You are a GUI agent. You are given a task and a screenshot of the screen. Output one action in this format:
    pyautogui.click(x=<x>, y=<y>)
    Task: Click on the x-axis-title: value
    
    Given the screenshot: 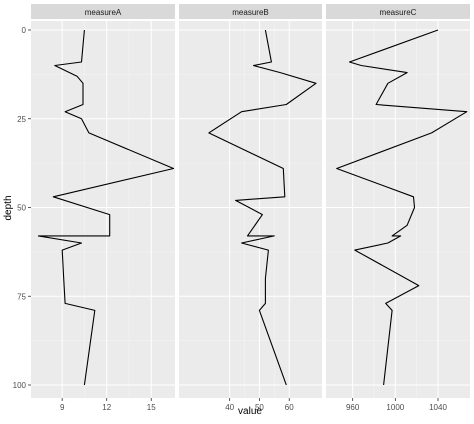 What is the action you would take?
    pyautogui.click(x=250, y=411)
    